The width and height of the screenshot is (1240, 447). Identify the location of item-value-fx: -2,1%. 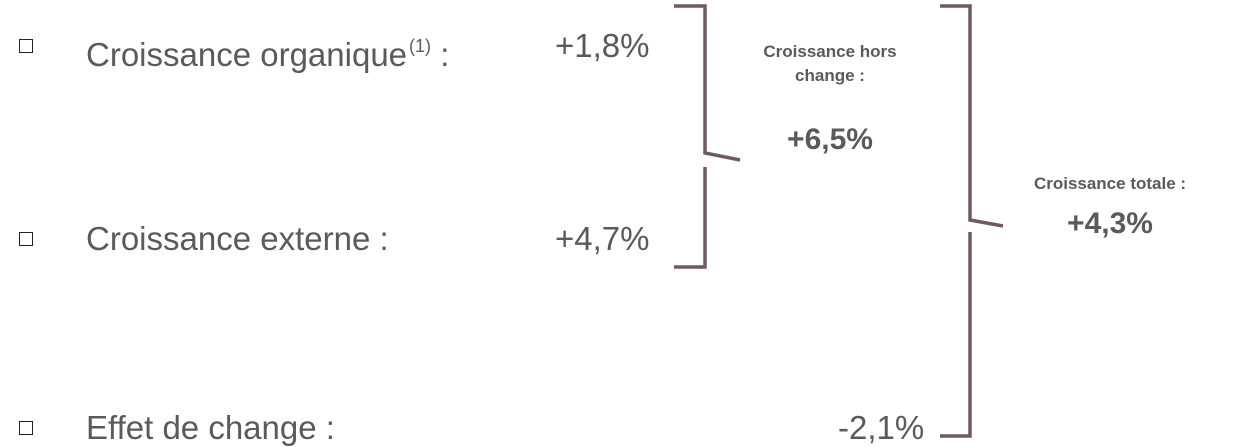
(881, 427).